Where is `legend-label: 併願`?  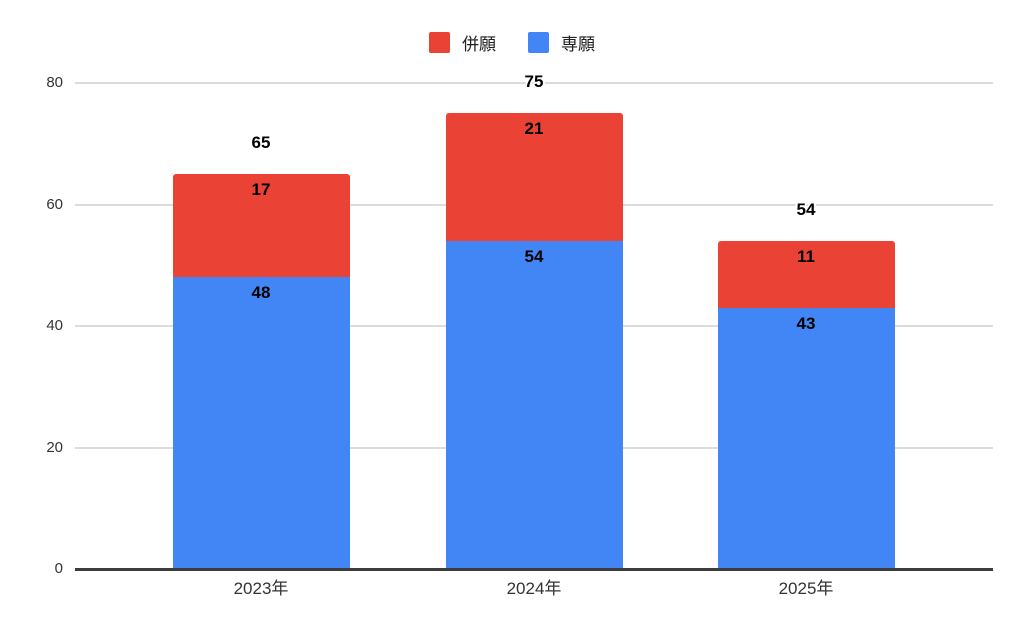 legend-label: 併願 is located at coordinates (479, 44).